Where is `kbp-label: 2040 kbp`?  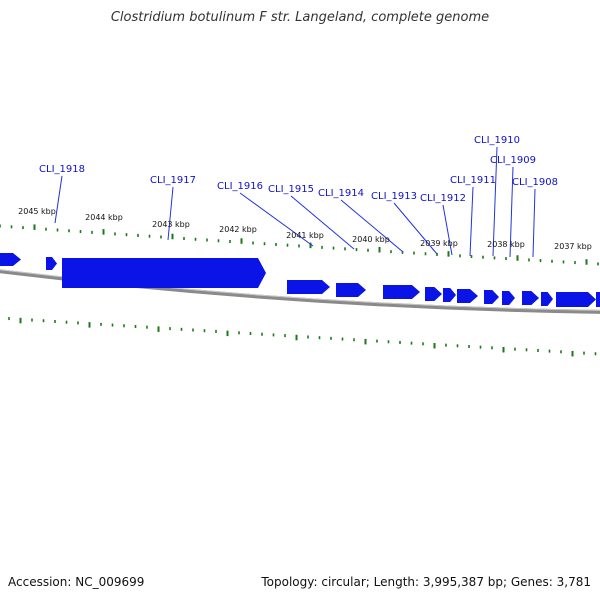
kbp-label: 2040 kbp is located at coordinates (371, 239).